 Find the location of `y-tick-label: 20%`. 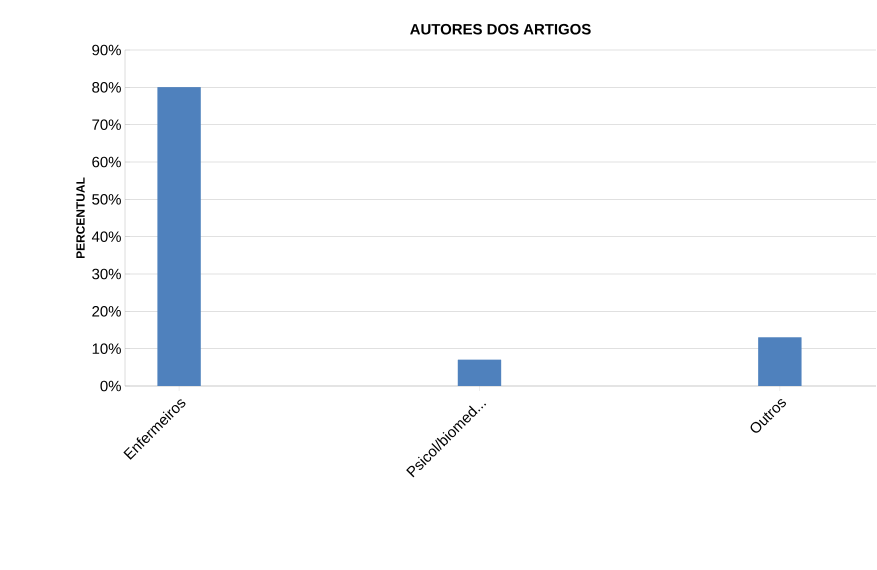

y-tick-label: 20% is located at coordinates (106, 311).